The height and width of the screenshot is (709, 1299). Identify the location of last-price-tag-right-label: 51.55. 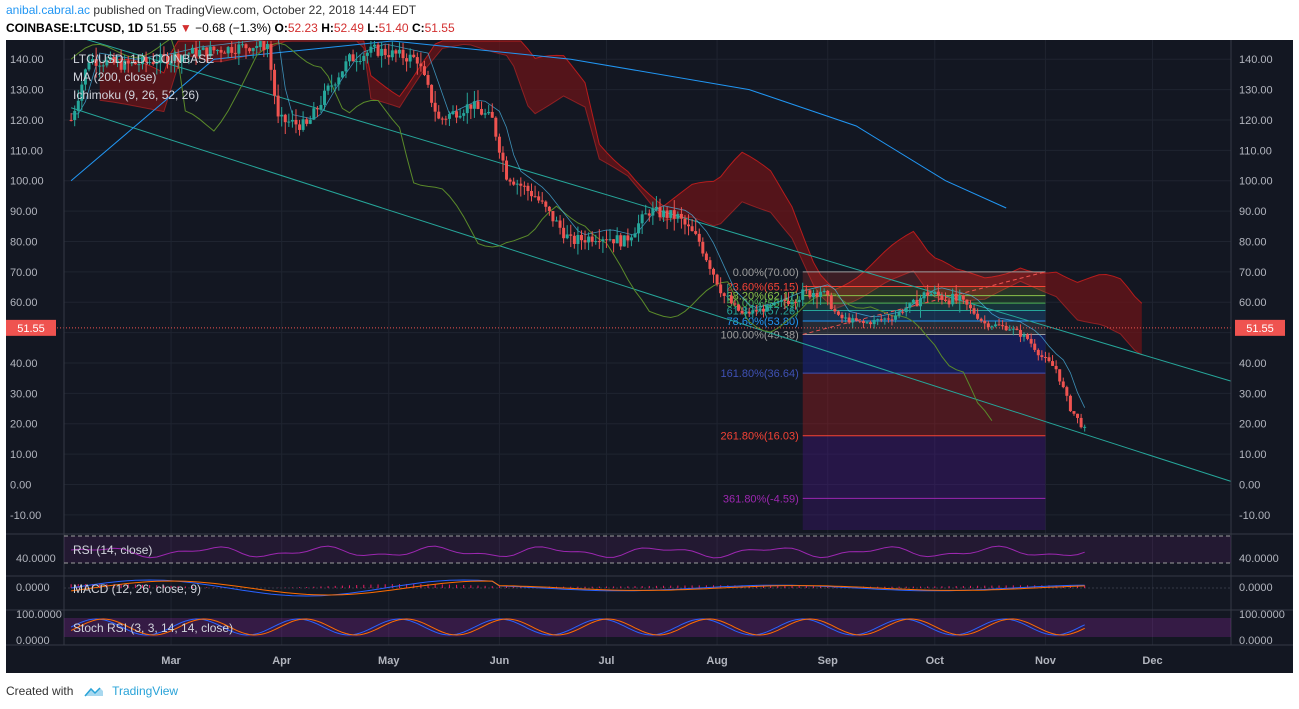
(1260, 329).